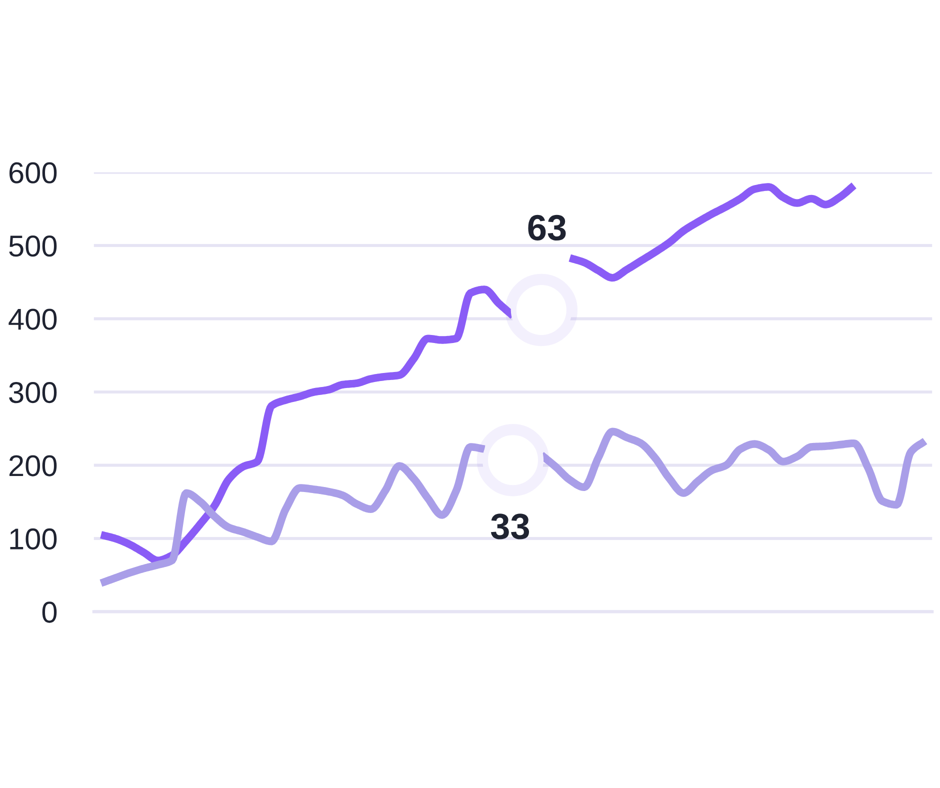 Image resolution: width=940 pixels, height=788 pixels. Describe the element at coordinates (33, 393) in the screenshot. I see `y-tick-label: 300` at that location.